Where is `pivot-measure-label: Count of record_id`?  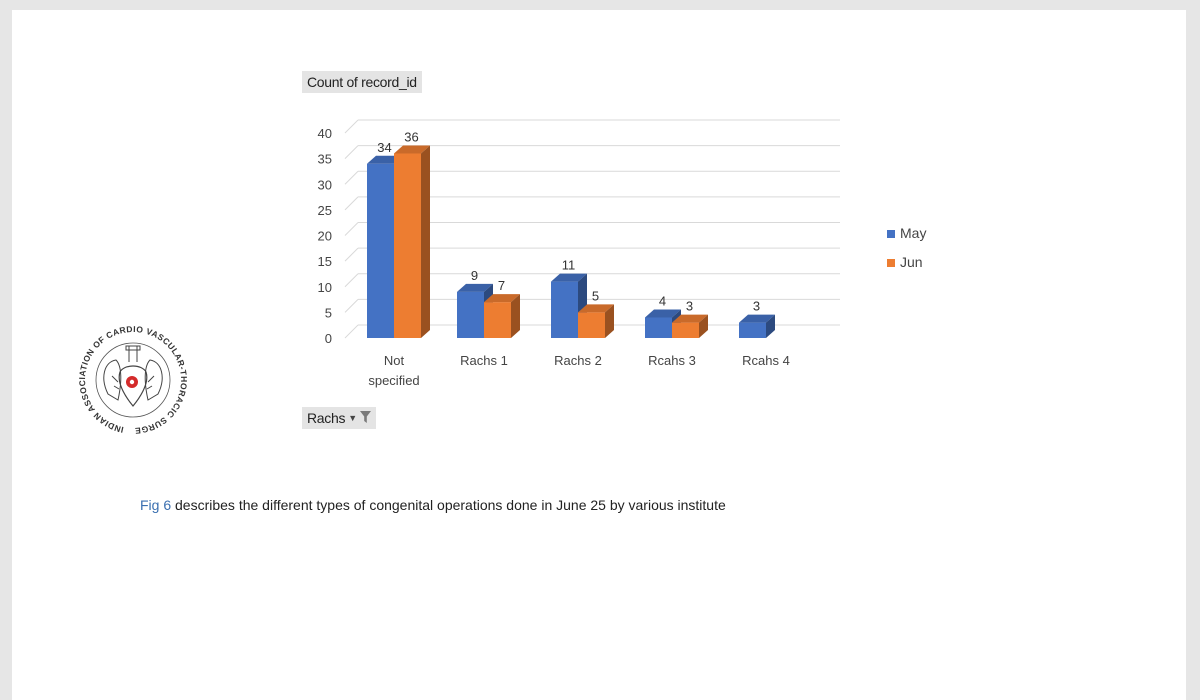
pivot-measure-label: Count of record_id is located at coordinates (362, 82).